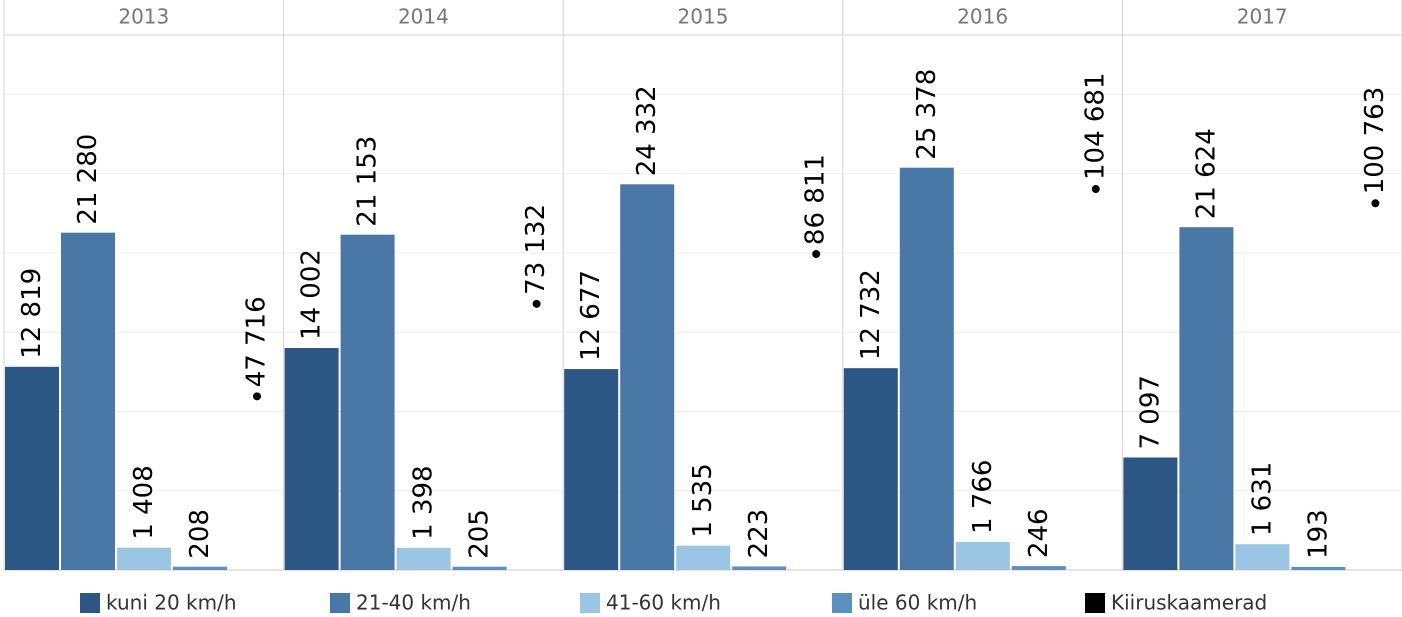 The image size is (1402, 617). What do you see at coordinates (1262, 499) in the screenshot?
I see `data-label: 1 631` at bounding box center [1262, 499].